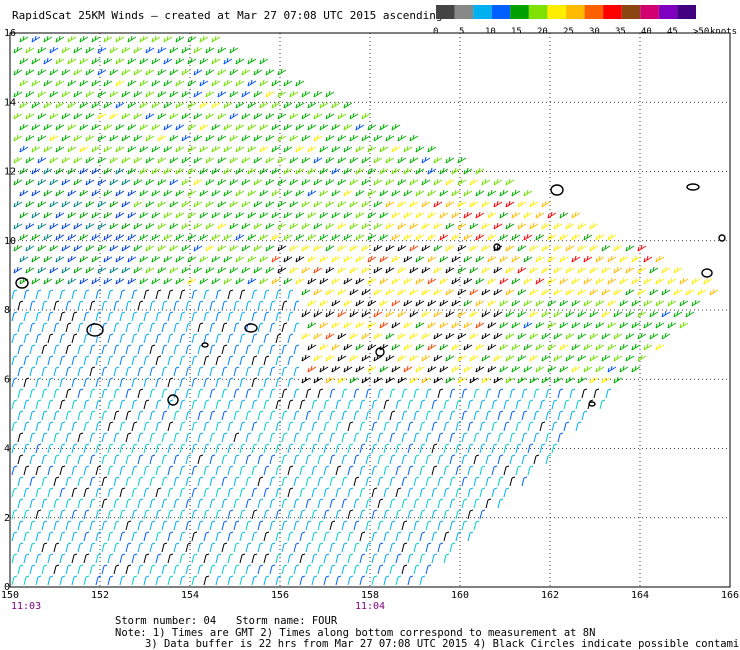 This screenshot has width=740, height=650. I want to click on lon-label: 152, so click(100, 595).